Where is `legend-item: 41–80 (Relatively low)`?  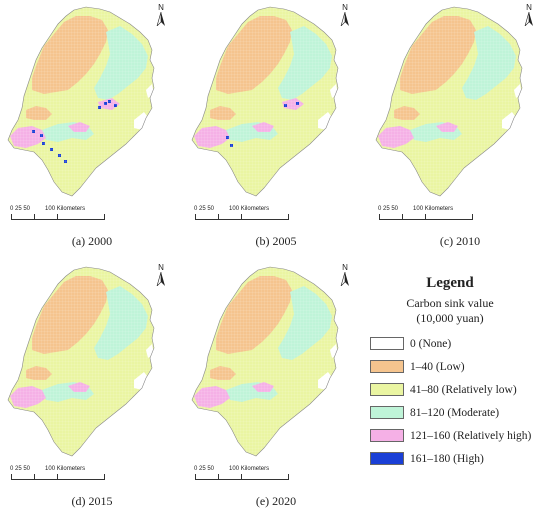
legend-item: 41–80 (Relatively low) is located at coordinates (459, 389).